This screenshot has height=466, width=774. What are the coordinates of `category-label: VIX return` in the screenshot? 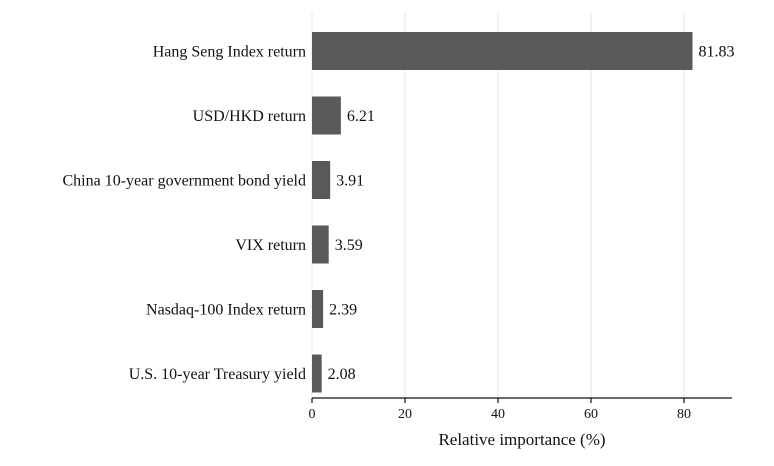 It's located at (270, 245).